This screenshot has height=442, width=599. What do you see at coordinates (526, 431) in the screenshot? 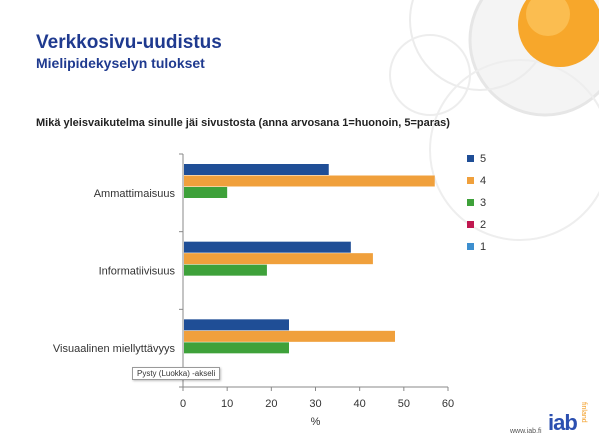
I see `footer-url: www.iab.fi` at bounding box center [526, 431].